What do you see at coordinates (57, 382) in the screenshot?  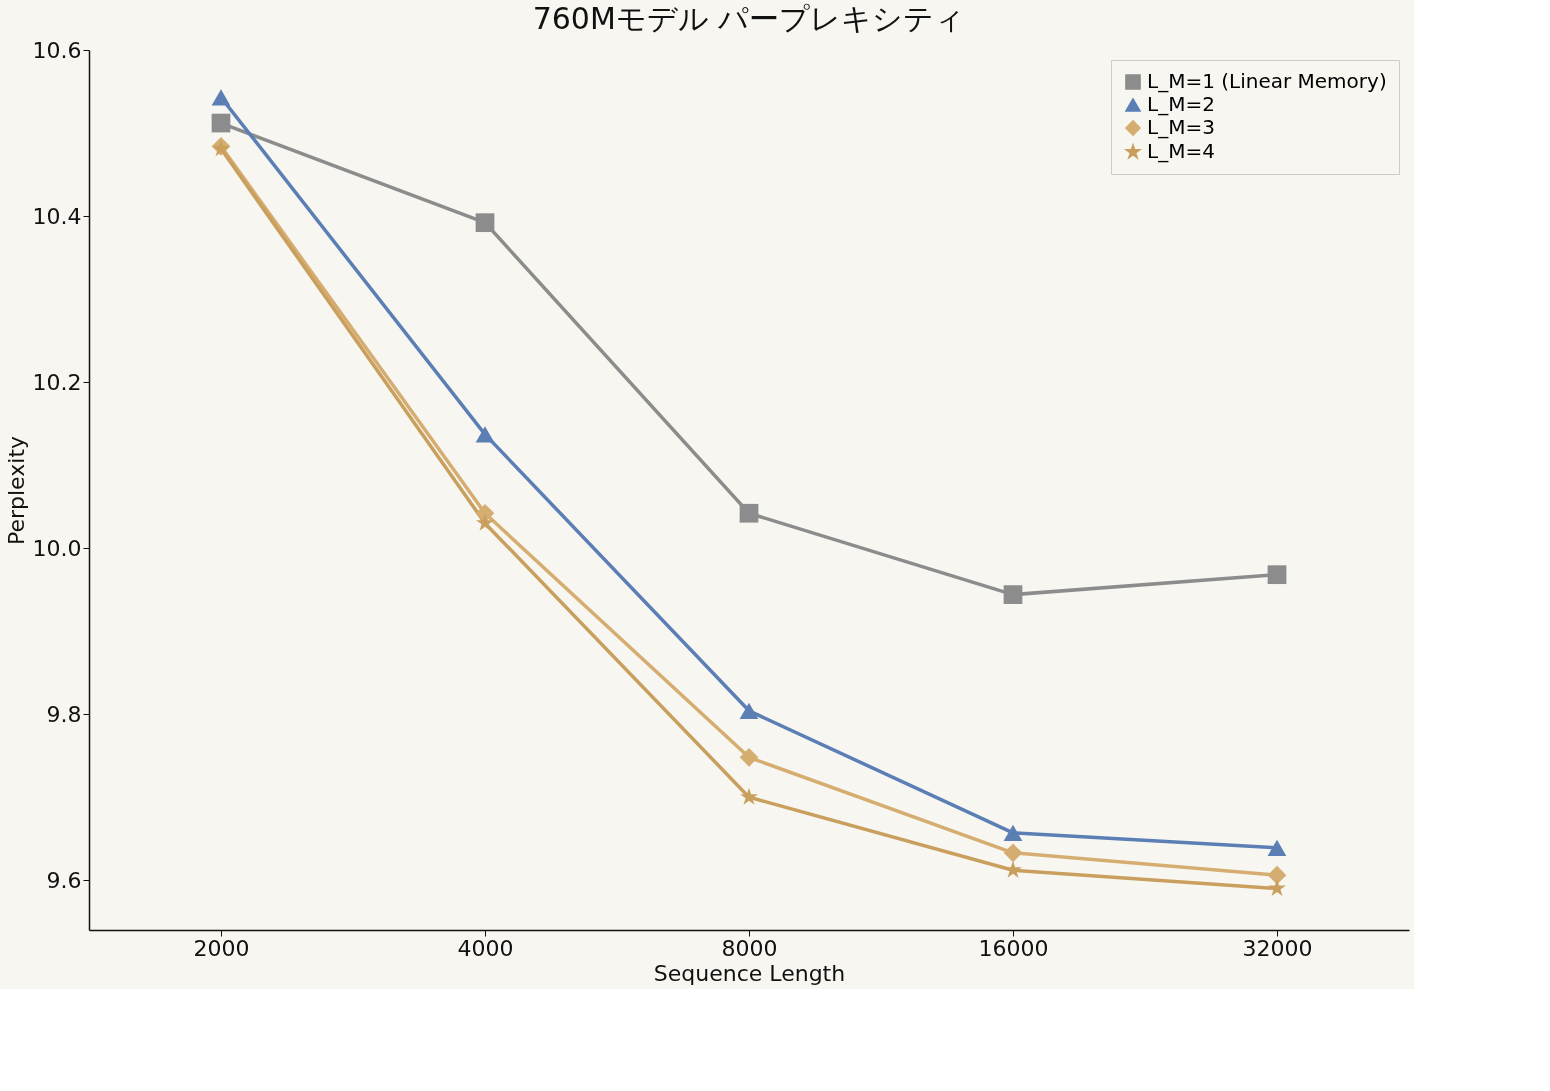 I see `y-tick-label: 10.2` at bounding box center [57, 382].